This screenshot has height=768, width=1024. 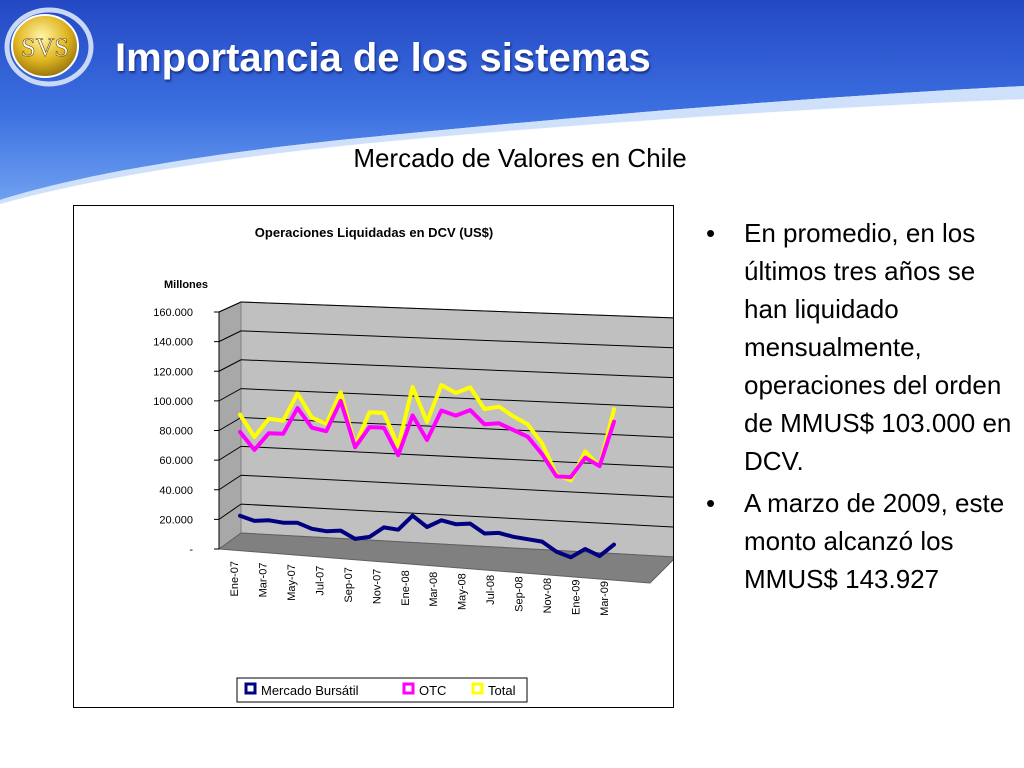 I want to click on chart-legend: Mercado Bursátil OTC Total, so click(x=382, y=690).